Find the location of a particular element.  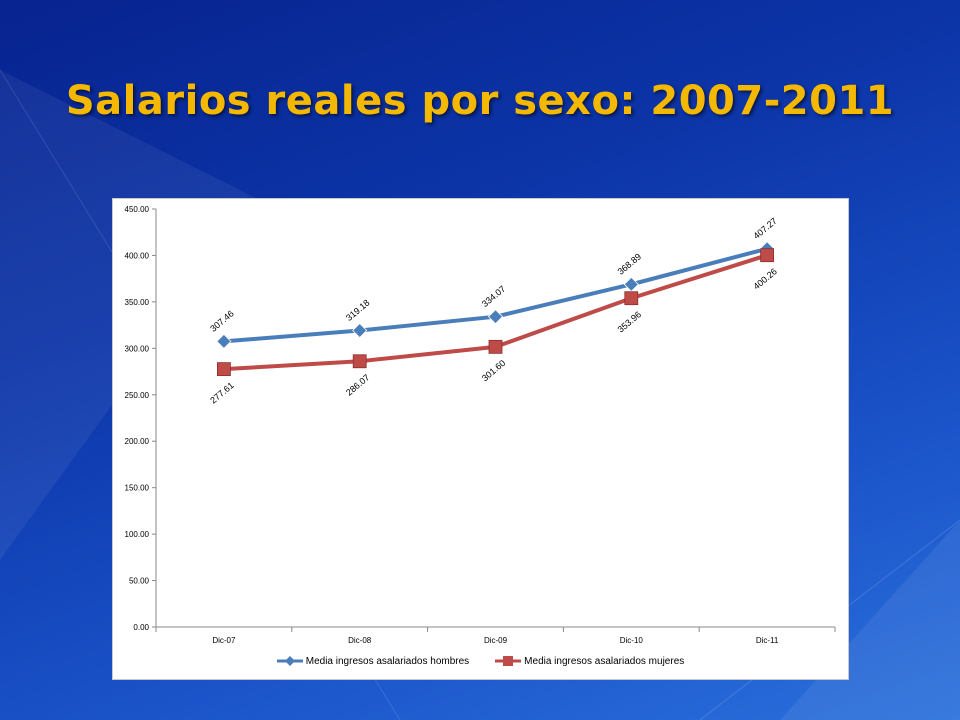

x-tick-label: Dic-08 is located at coordinates (360, 640).